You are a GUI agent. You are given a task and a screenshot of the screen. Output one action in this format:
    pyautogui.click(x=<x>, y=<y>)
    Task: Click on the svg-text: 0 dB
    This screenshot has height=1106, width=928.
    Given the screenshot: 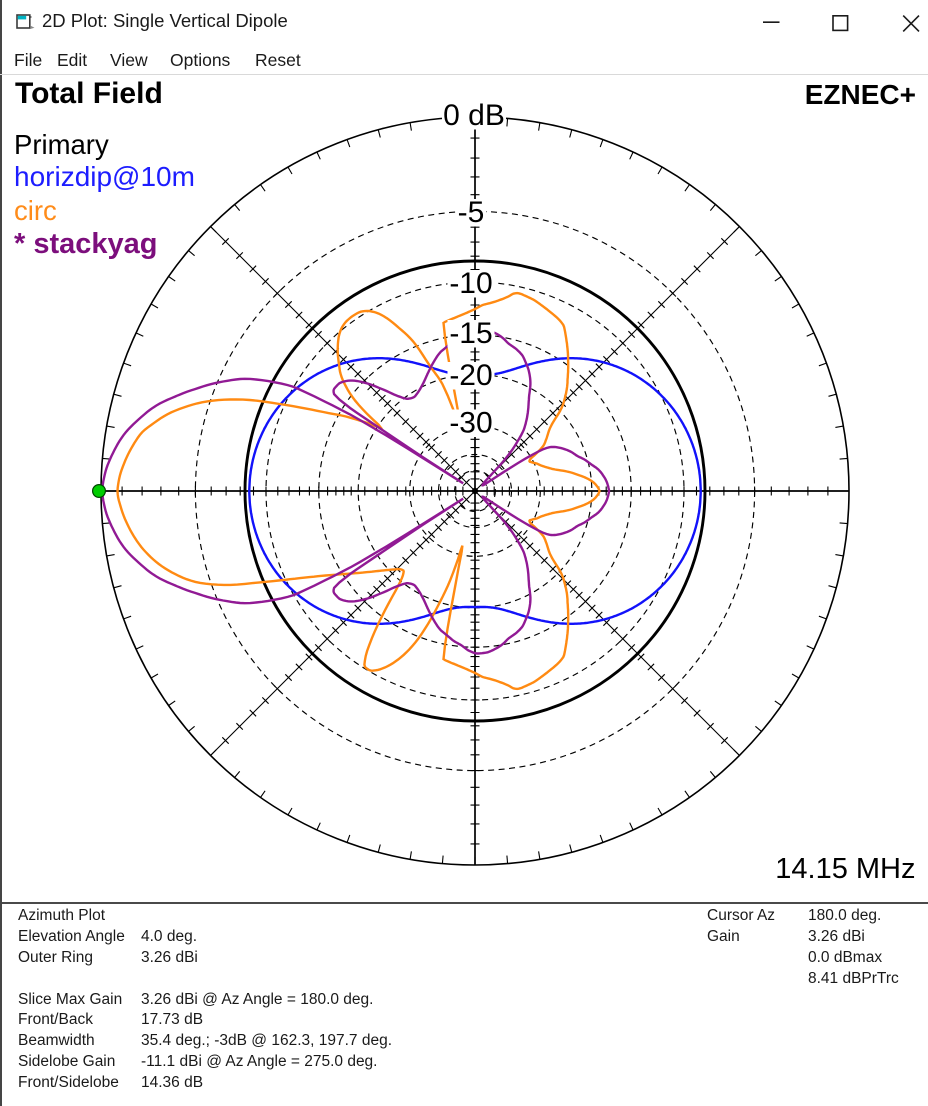 What is the action you would take?
    pyautogui.click(x=474, y=115)
    